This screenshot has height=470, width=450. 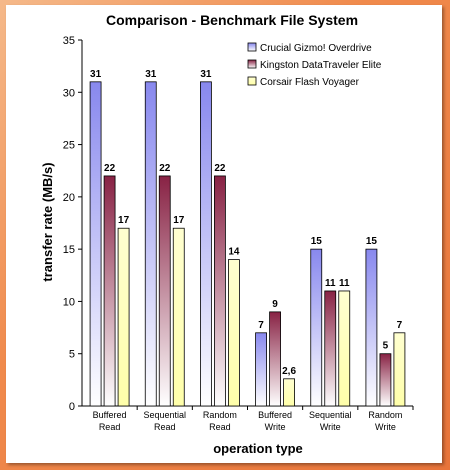 What do you see at coordinates (69, 302) in the screenshot?
I see `y-tick-label: 10` at bounding box center [69, 302].